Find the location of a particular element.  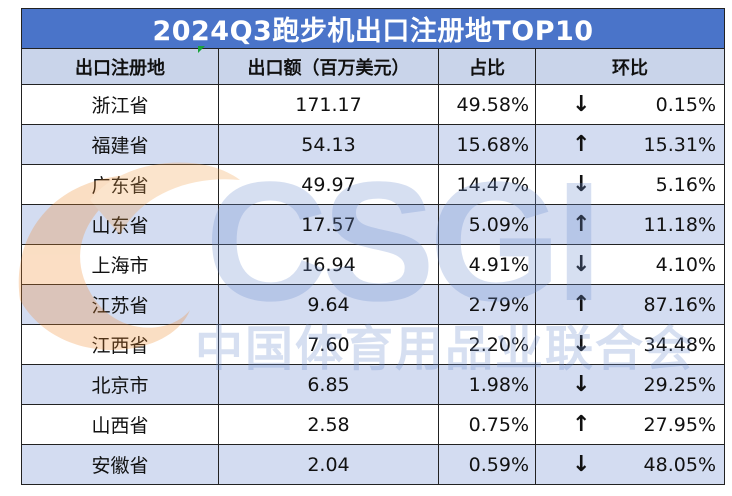

cell-export: 6.85 is located at coordinates (328, 384).